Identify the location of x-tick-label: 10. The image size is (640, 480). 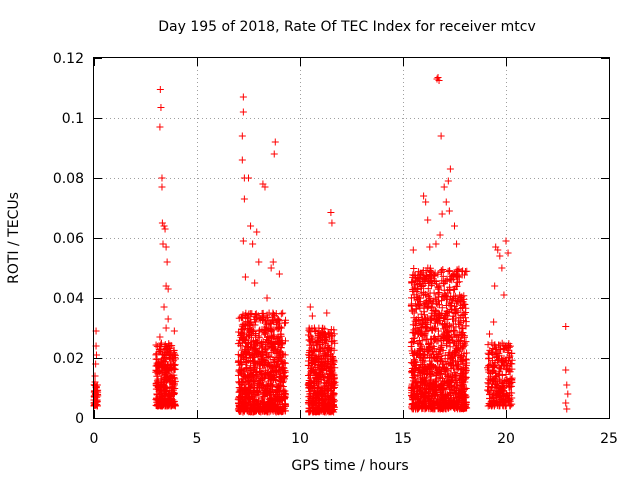
(300, 439).